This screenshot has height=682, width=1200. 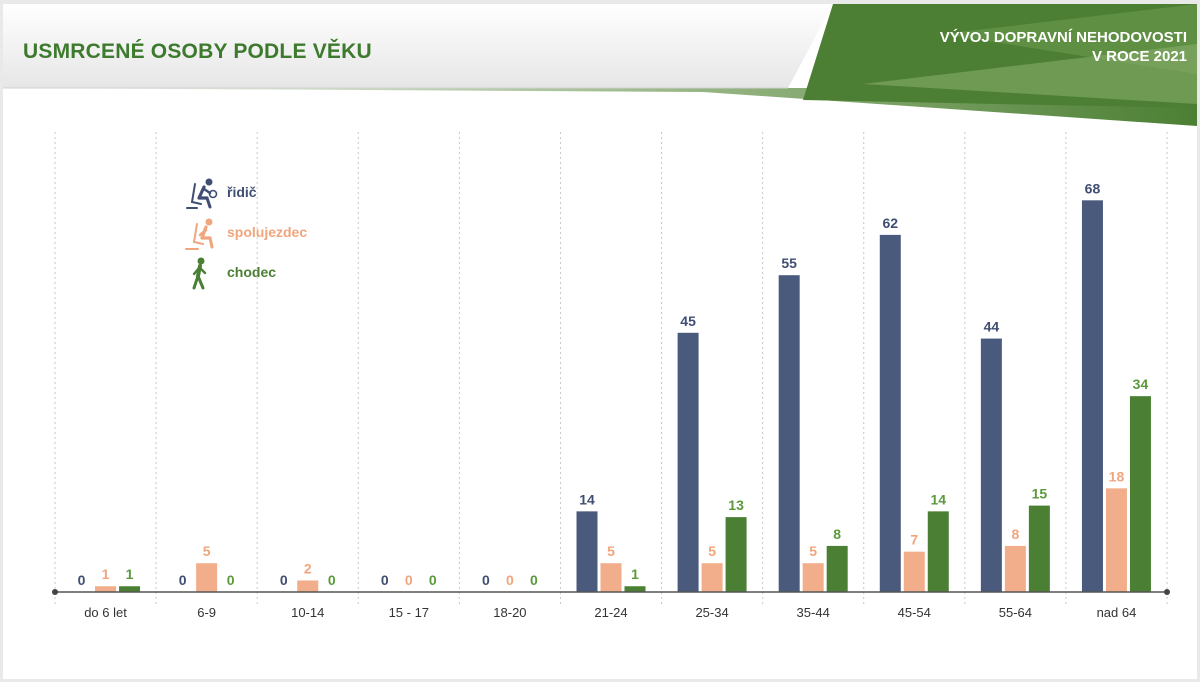 I want to click on category-label: 35-44, so click(x=813, y=612).